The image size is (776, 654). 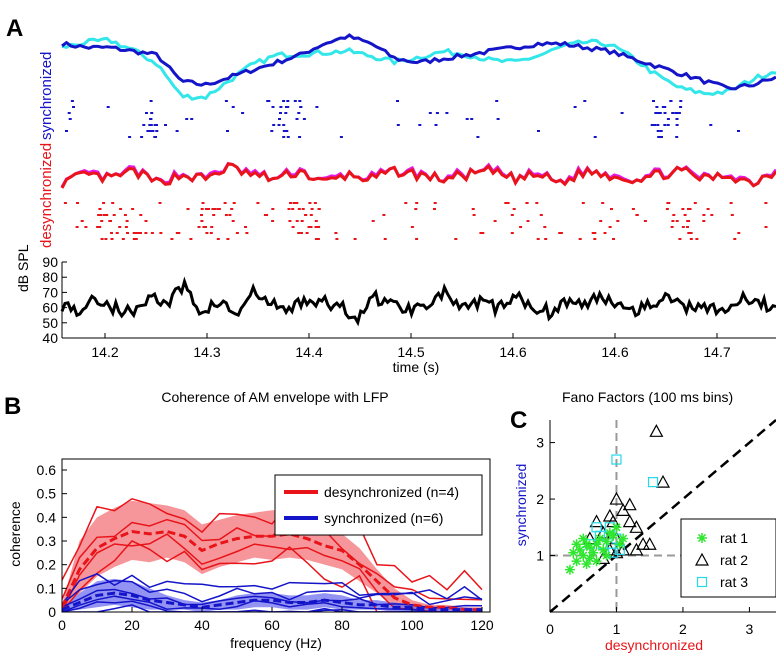 I want to click on synchronized-label: synchronized, so click(x=46, y=96).